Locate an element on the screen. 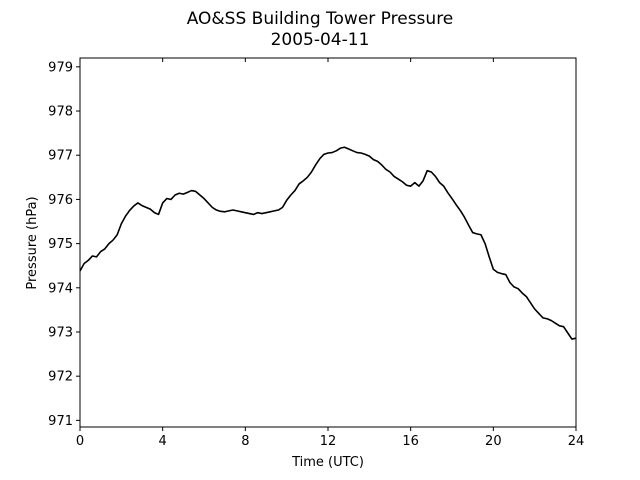 The height and width of the screenshot is (480, 640). y-tick-label: 974 is located at coordinates (60, 288).